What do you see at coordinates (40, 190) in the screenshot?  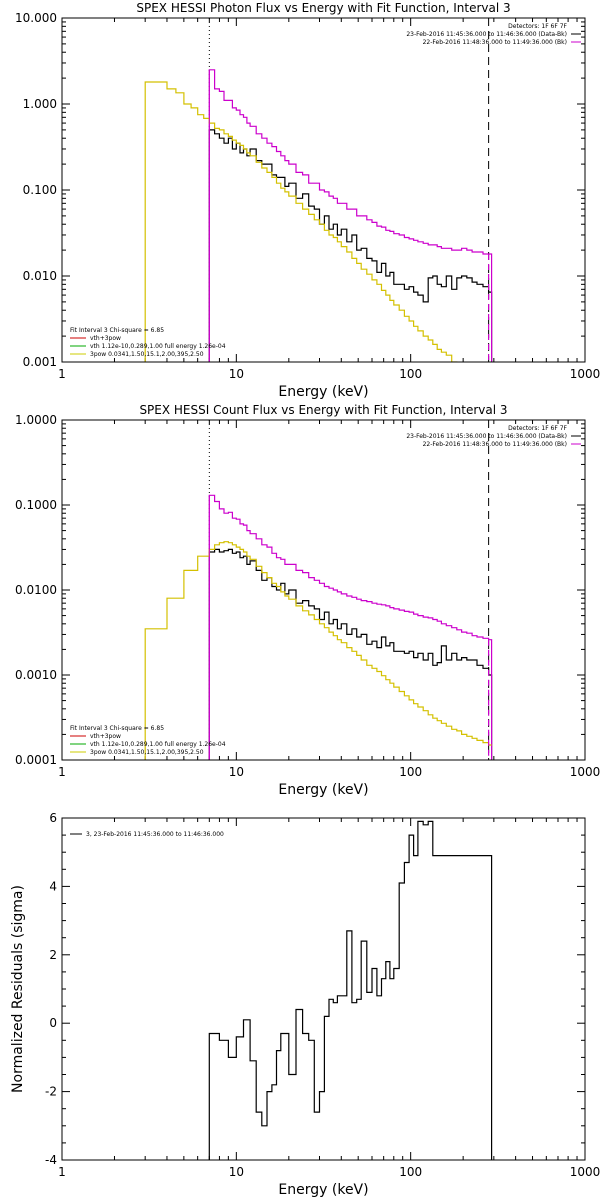 I see `y-tick-label: 0.100` at bounding box center [40, 190].